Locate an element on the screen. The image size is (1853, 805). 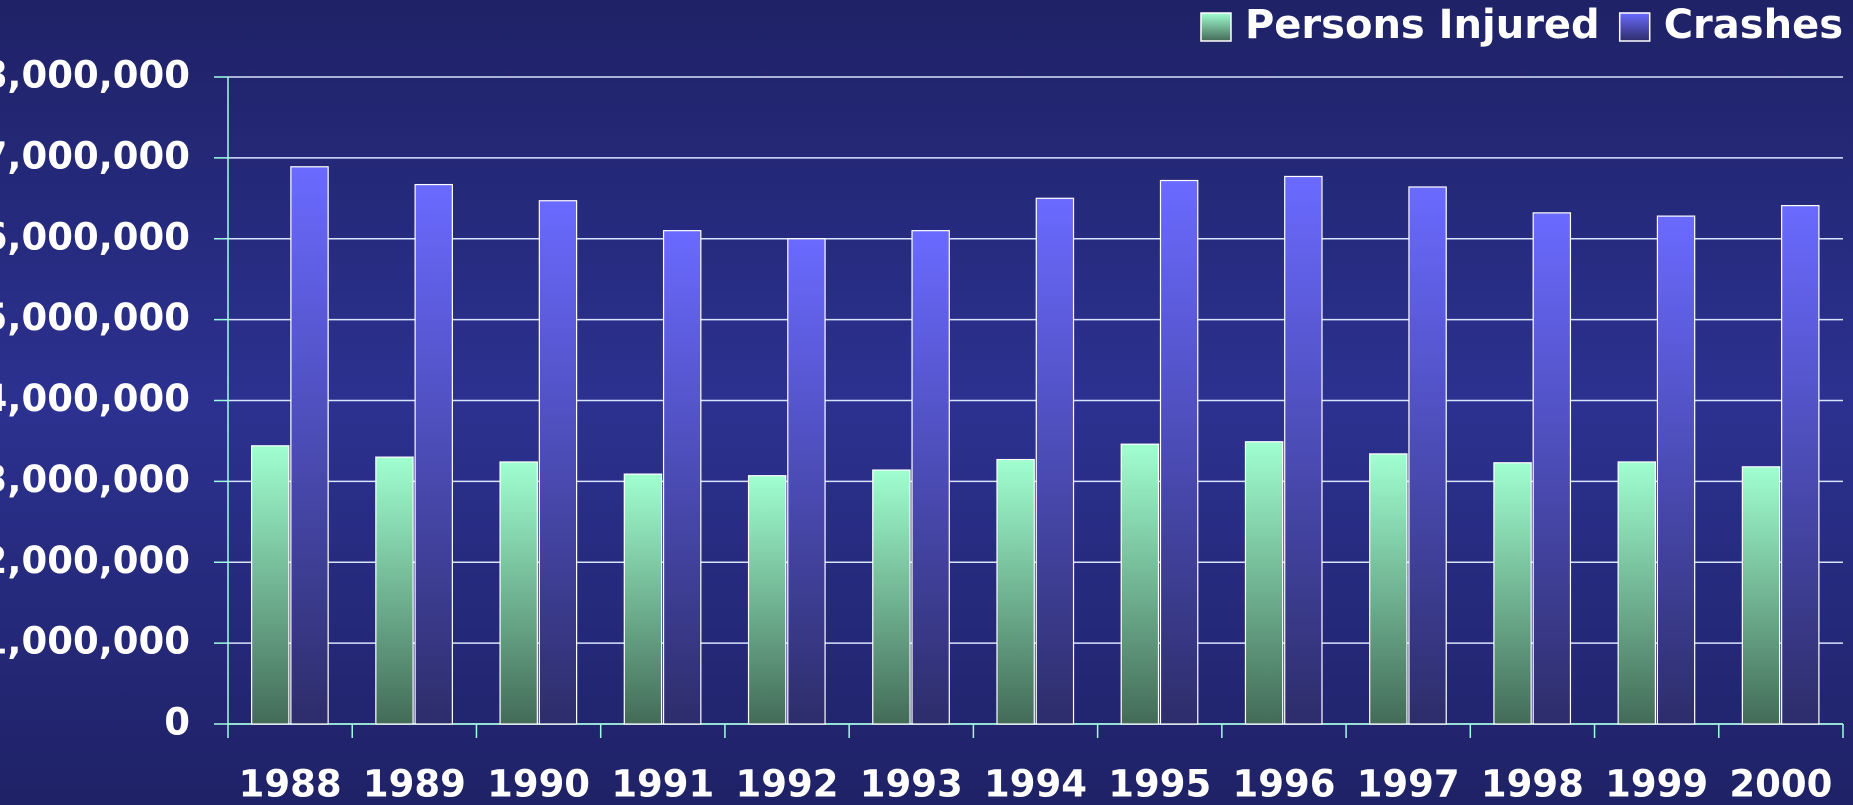
x-tick-label: 1998 is located at coordinates (1532, 784).